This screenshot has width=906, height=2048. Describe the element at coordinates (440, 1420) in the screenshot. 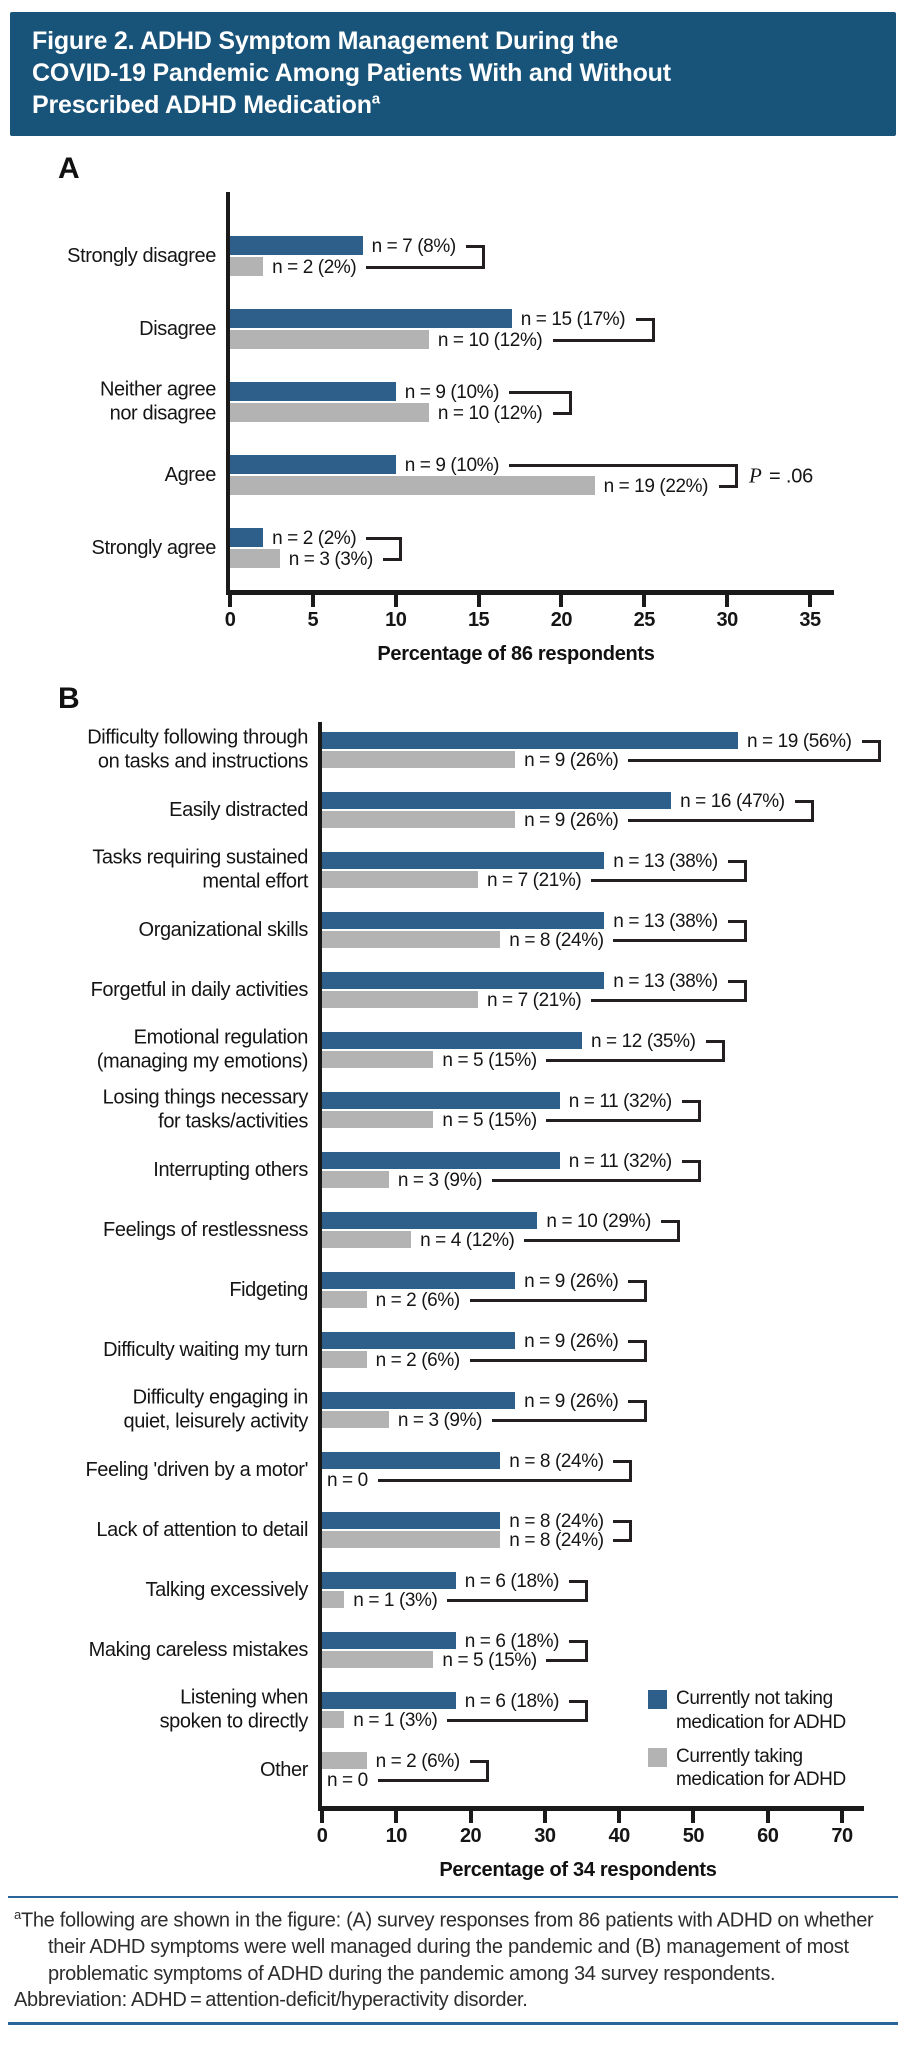

I see `bar-value-label: n = 3 (9%)` at that location.